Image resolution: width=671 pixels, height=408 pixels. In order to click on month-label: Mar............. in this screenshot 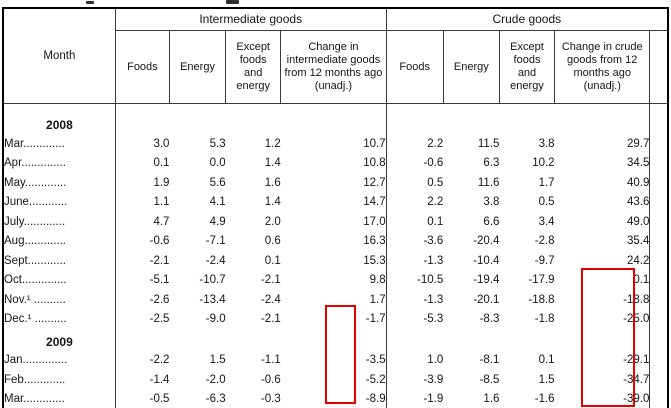, I will do `click(59, 398)`.